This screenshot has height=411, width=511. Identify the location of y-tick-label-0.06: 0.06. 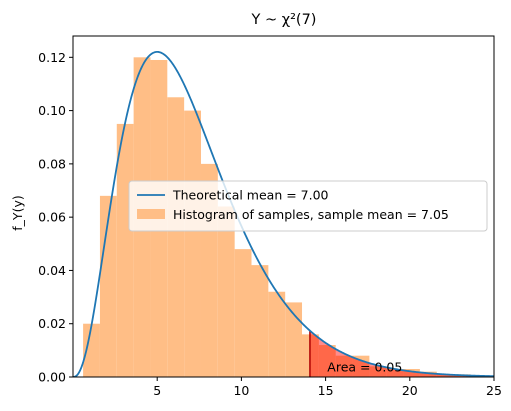
(52, 217).